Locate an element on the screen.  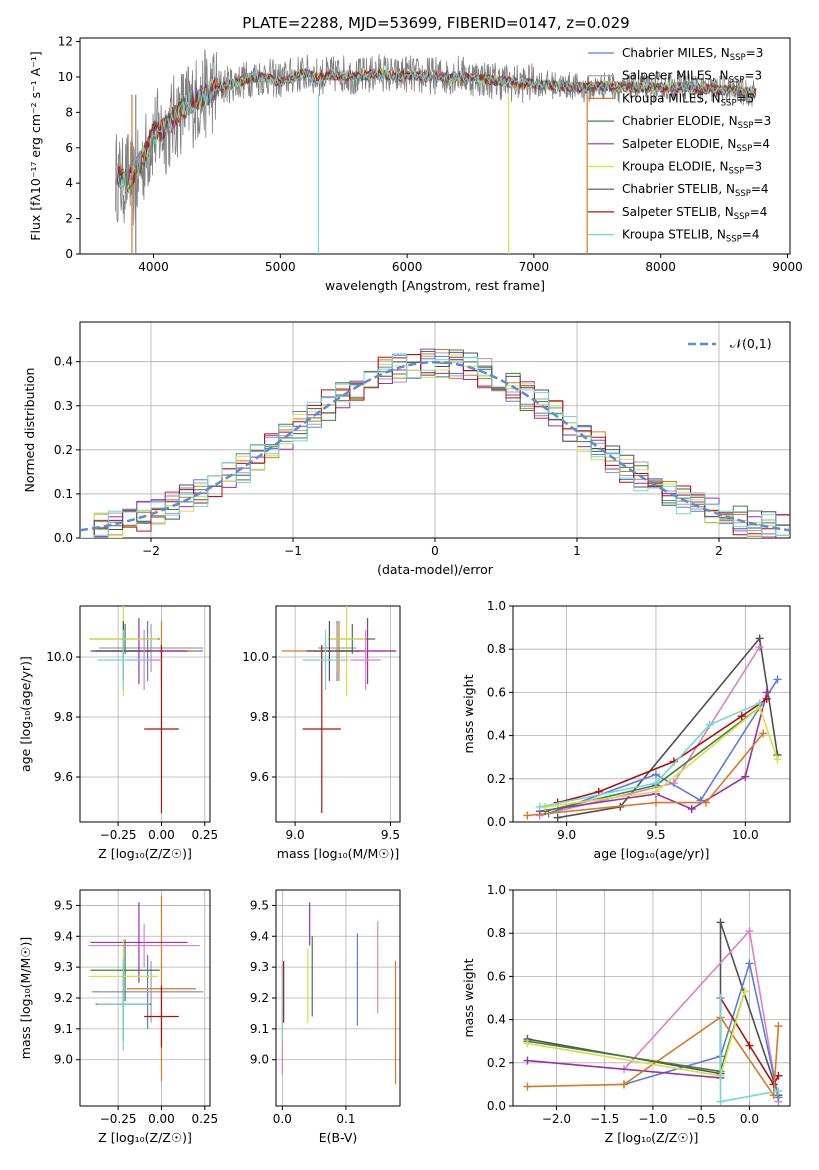
y-tick-label: 0.6 is located at coordinates (496, 976).